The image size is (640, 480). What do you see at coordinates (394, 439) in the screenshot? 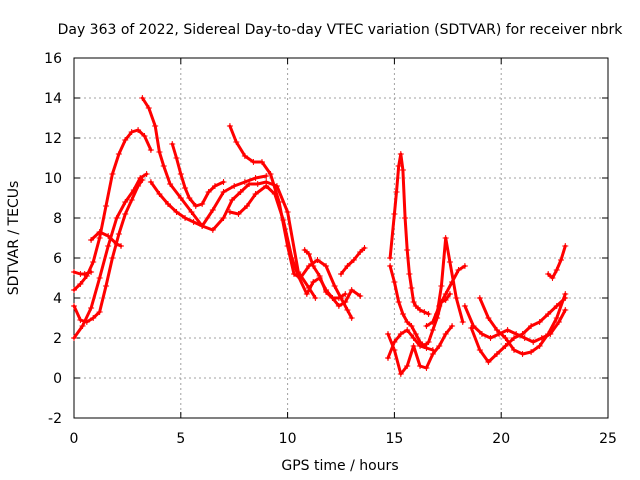
I see `x-tick-label: 15` at bounding box center [394, 439].